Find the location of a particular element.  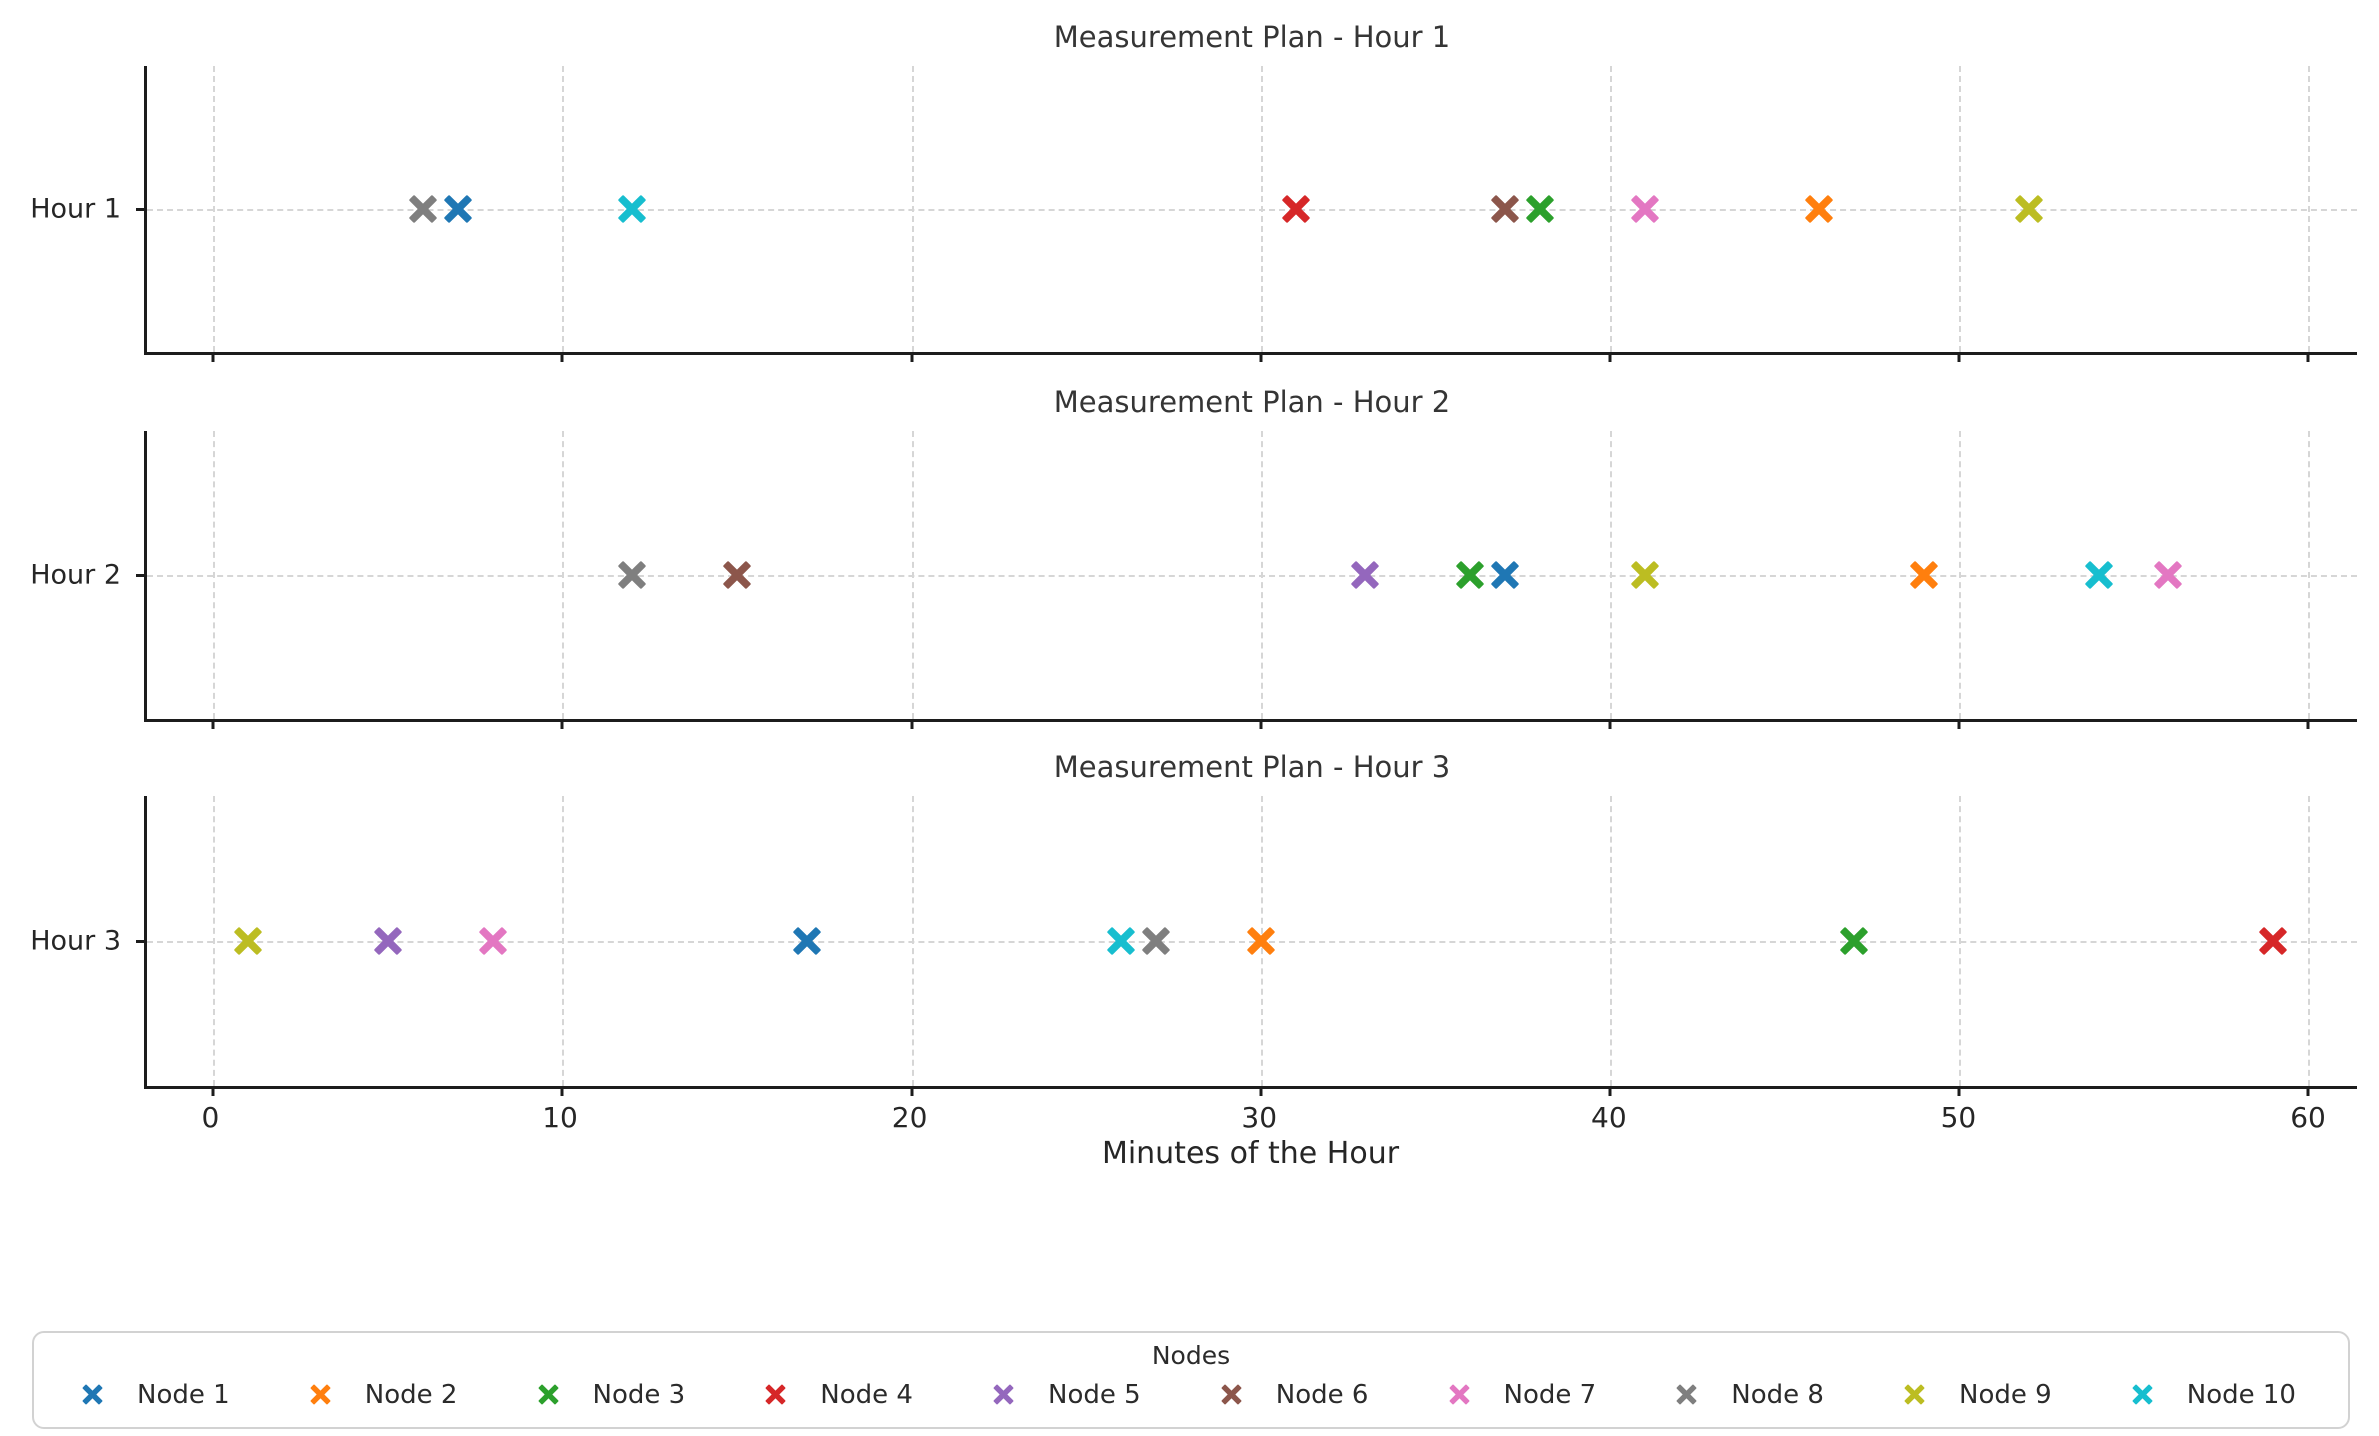

legend-item-node-5: Node 5 is located at coordinates (1067, 1395).